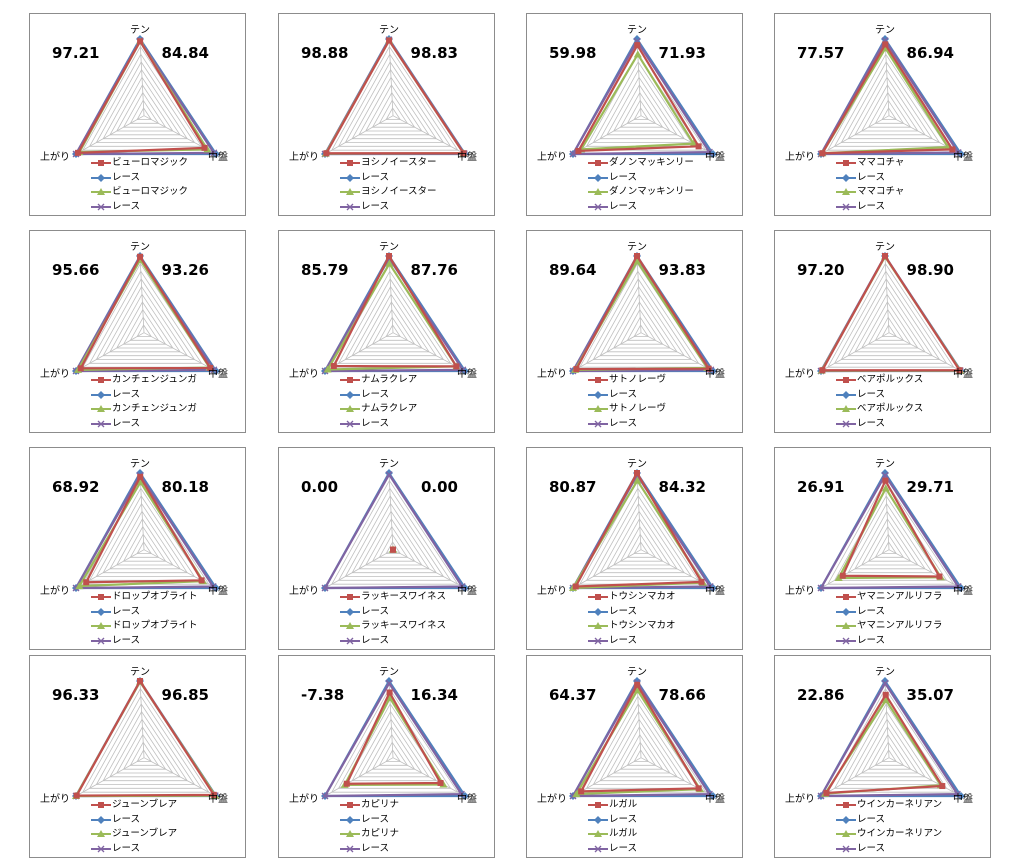 This screenshot has height=866, width=1024. Describe the element at coordinates (631, 619) in the screenshot. I see `legend: トウシンマカオ レース トウシンマカオ レース` at that location.